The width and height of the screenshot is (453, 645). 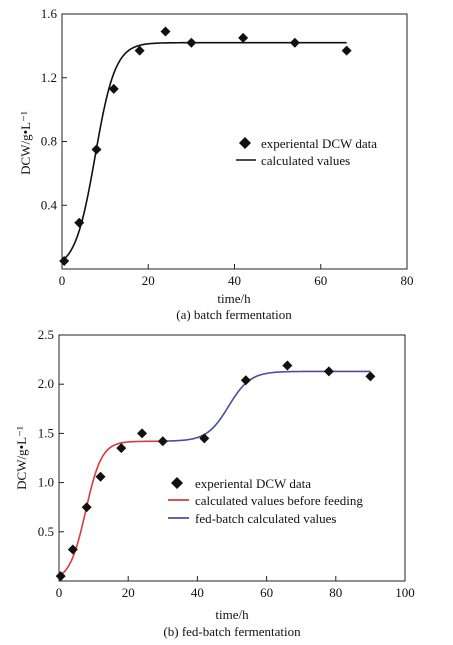 What do you see at coordinates (46, 531) in the screenshot?
I see `y-tick-label-b: 0.5` at bounding box center [46, 531].